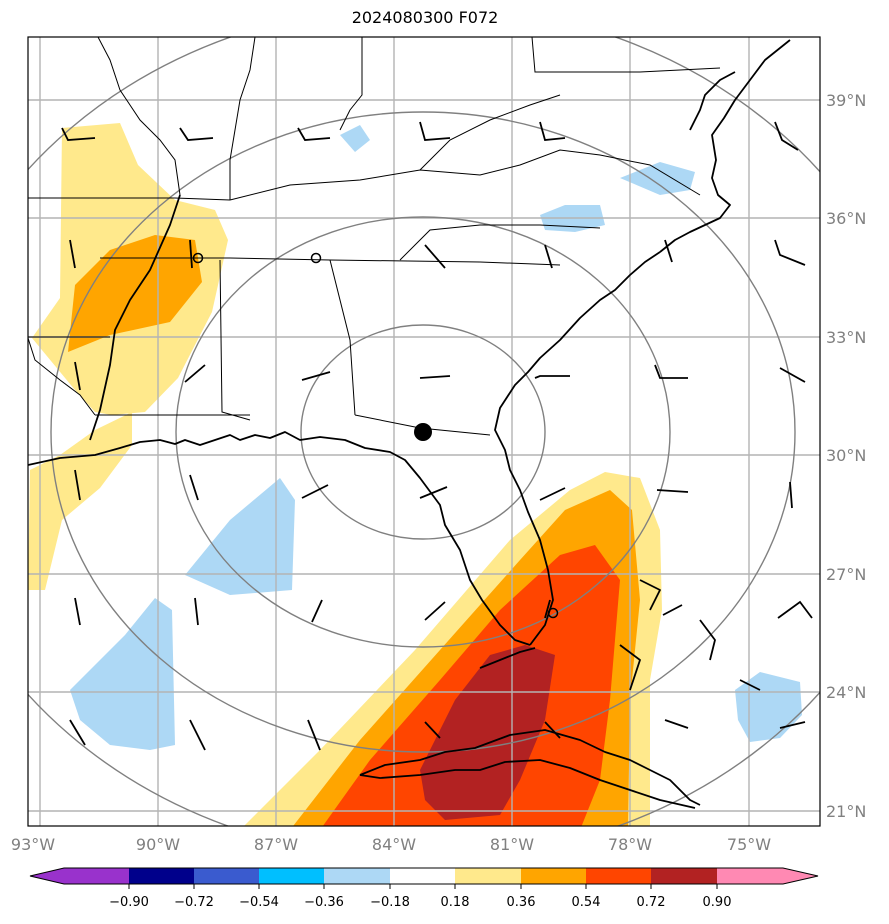 This screenshot has height=924, width=889. I want to click on lat-label: 39°N, so click(846, 100).